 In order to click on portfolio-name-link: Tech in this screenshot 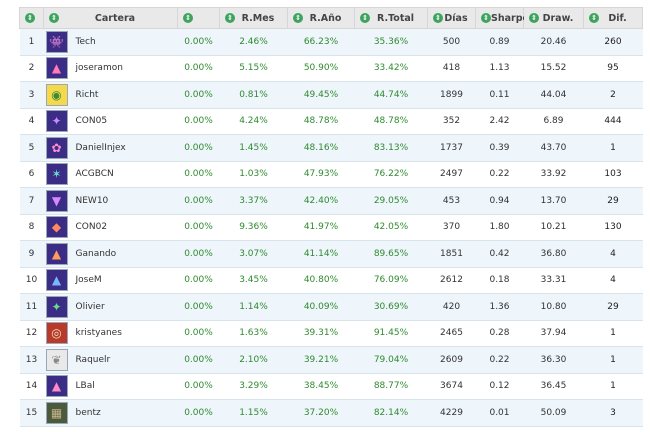, I will do `click(85, 41)`.